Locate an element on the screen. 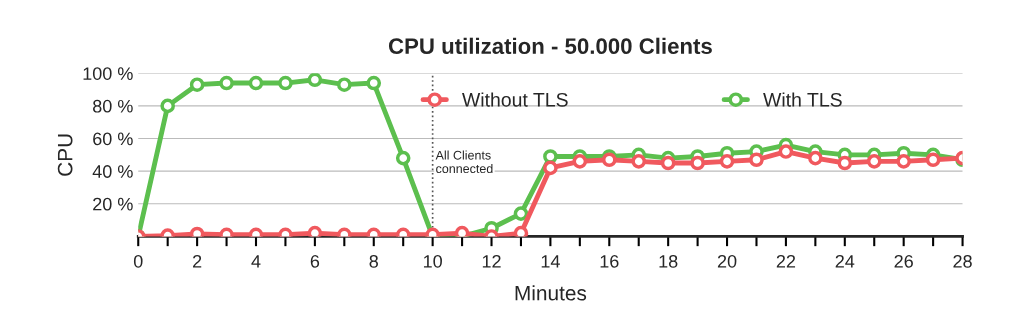 The image size is (1024, 333). x-tick-label: 20 is located at coordinates (727, 261).